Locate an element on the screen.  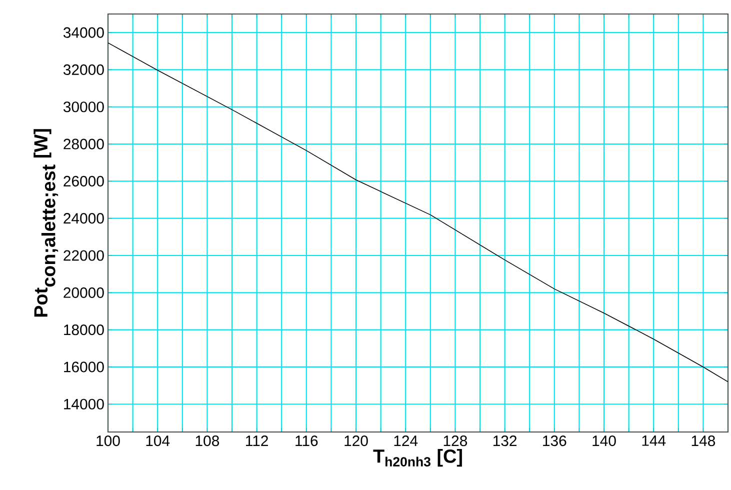
y-tick-label: 20000 is located at coordinates (84, 292).